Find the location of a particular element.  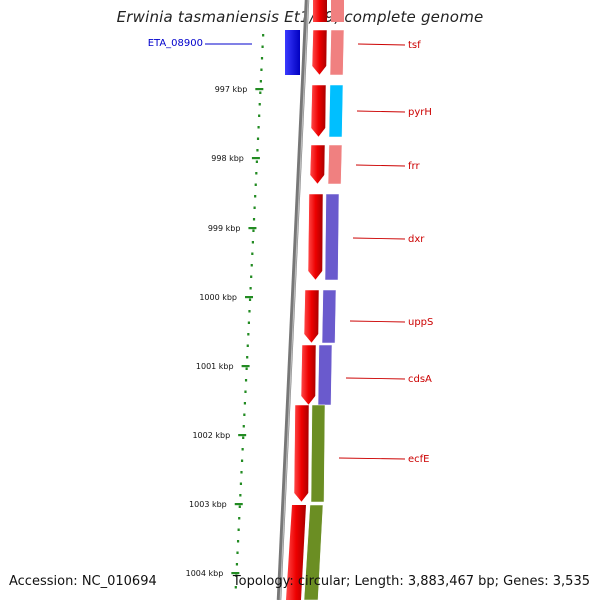

cog-bar-ecfe is located at coordinates (318, 453).